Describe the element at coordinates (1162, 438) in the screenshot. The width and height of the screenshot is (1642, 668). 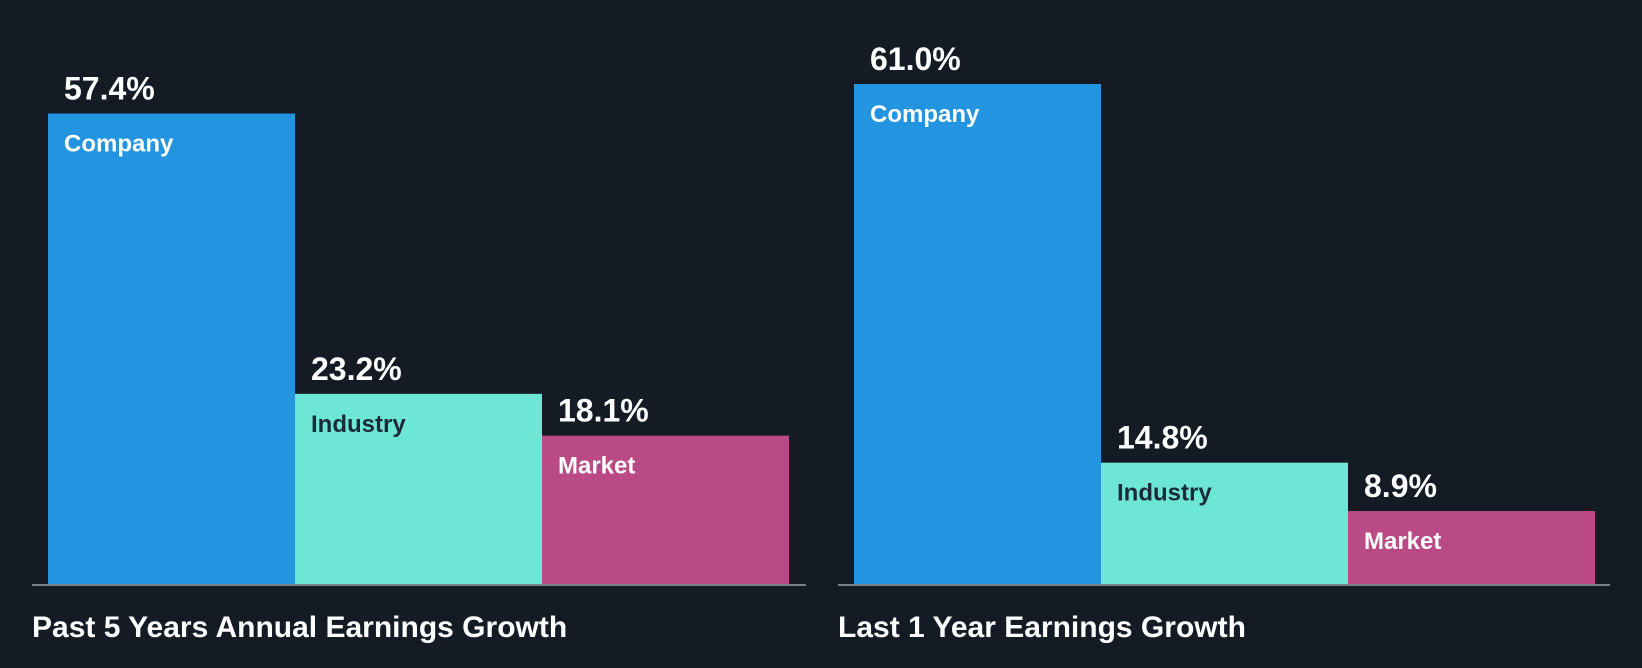
I see `value-label-industry-last-1-year: 14.8%` at that location.